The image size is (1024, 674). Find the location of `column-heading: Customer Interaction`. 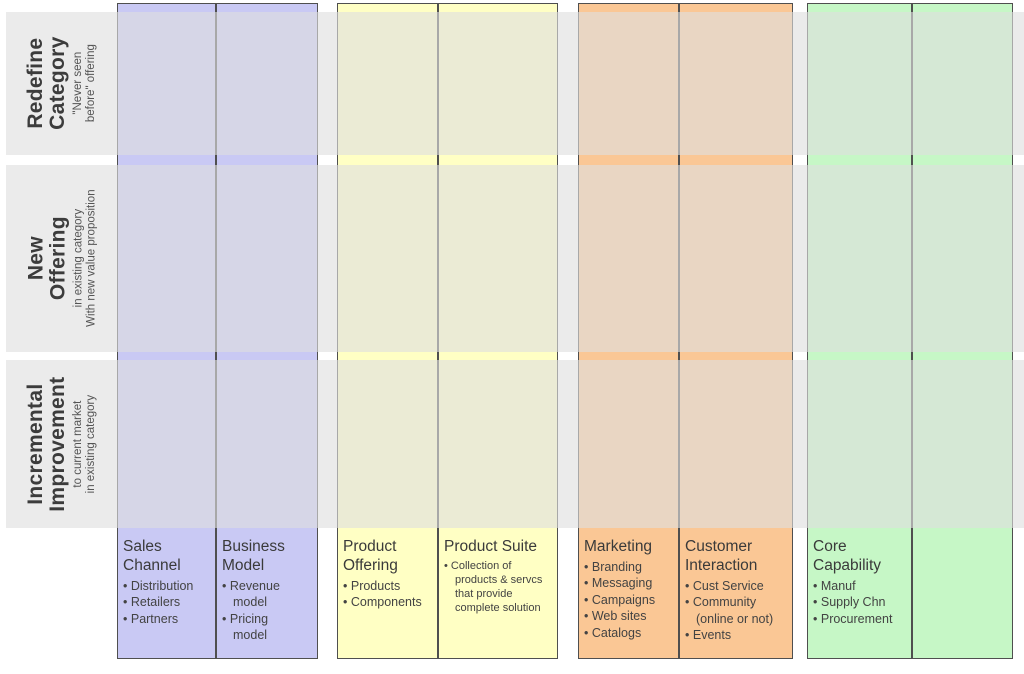

column-heading: Customer Interaction is located at coordinates (721, 556).